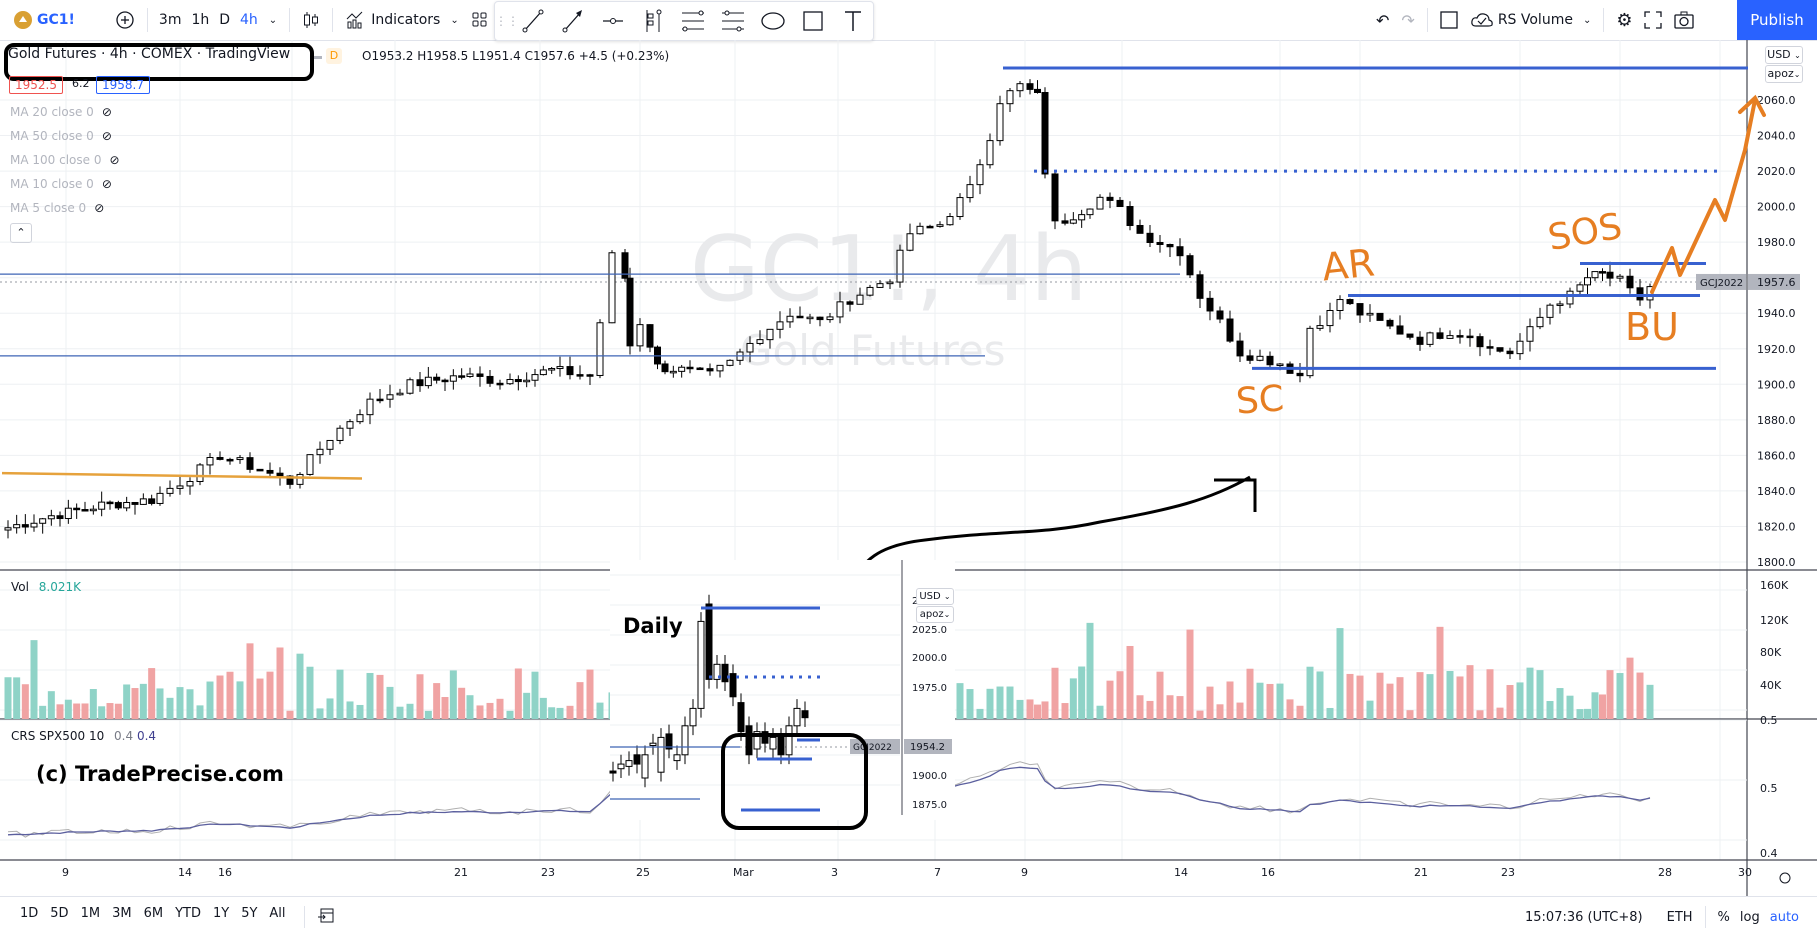  I want to click on text-tool-icon, so click(853, 21).